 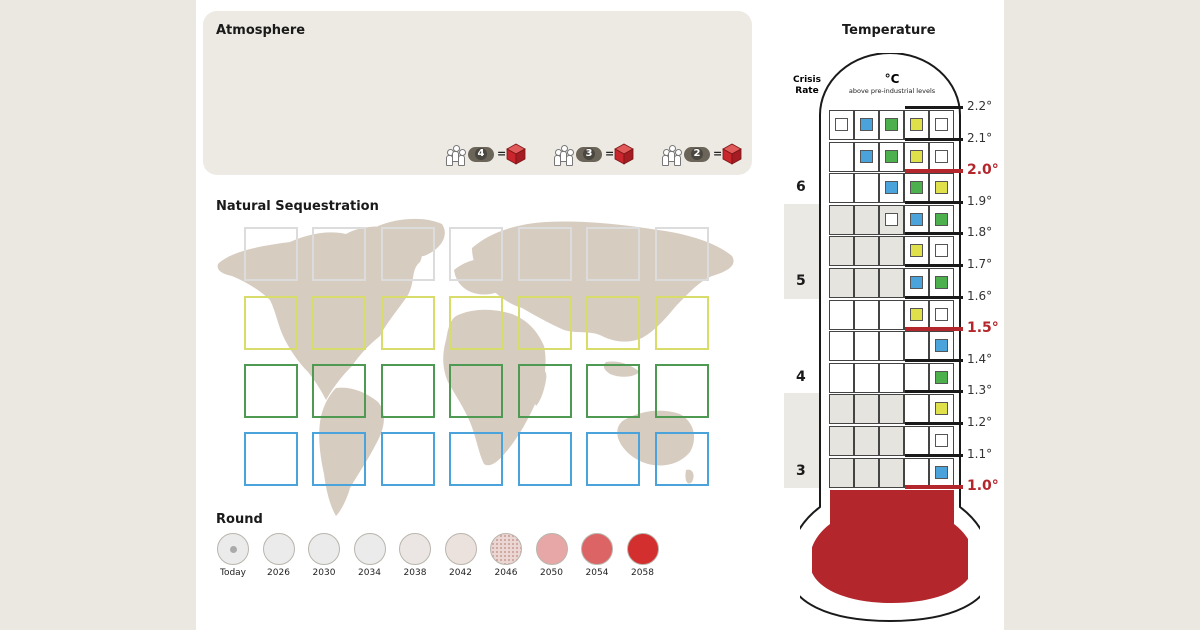 What do you see at coordinates (502, 153) in the screenshot?
I see `equals-sign: =` at bounding box center [502, 153].